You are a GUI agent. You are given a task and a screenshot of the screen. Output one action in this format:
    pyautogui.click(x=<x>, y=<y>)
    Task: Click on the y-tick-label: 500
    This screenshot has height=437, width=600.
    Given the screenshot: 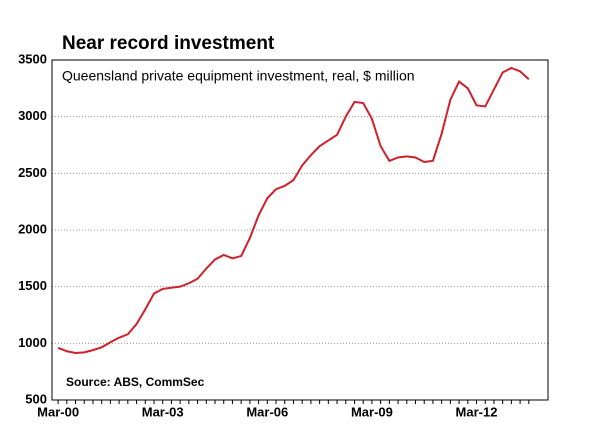 What is the action you would take?
    pyautogui.click(x=36, y=398)
    